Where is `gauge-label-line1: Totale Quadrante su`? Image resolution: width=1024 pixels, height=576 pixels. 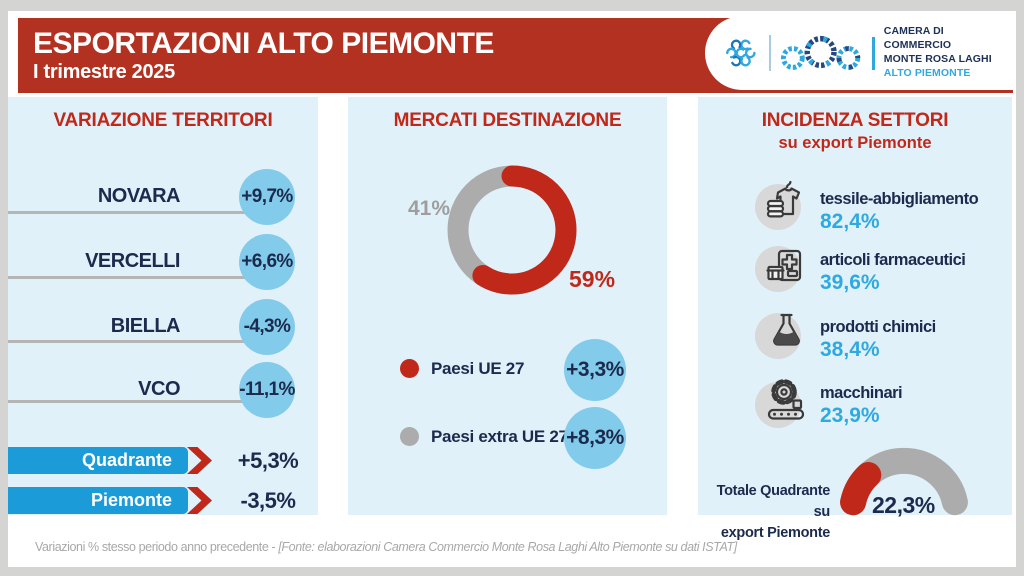 gauge-label-line1: Totale Quadrante su is located at coordinates (773, 502).